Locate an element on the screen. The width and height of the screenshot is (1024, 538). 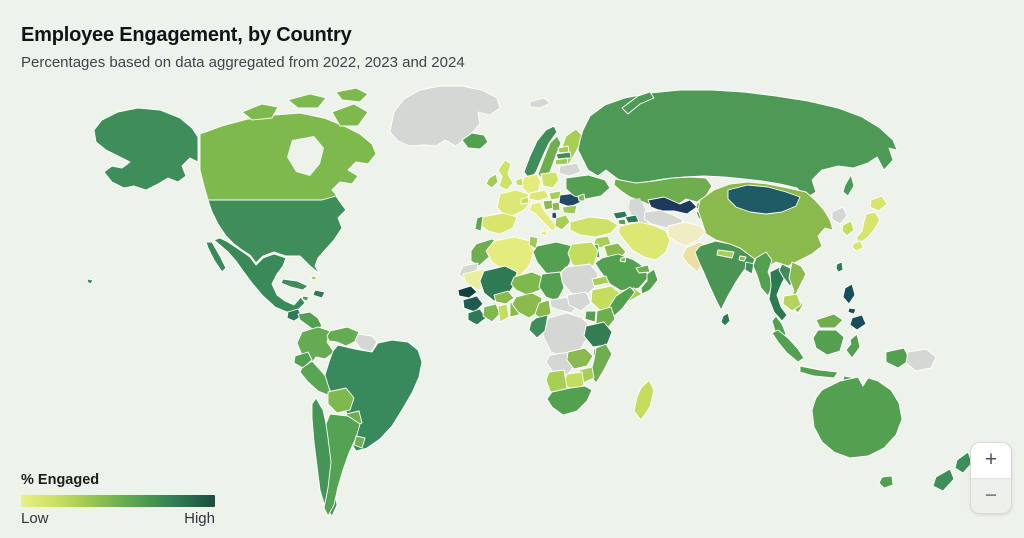
country-azerbaijan is located at coordinates (632, 219).